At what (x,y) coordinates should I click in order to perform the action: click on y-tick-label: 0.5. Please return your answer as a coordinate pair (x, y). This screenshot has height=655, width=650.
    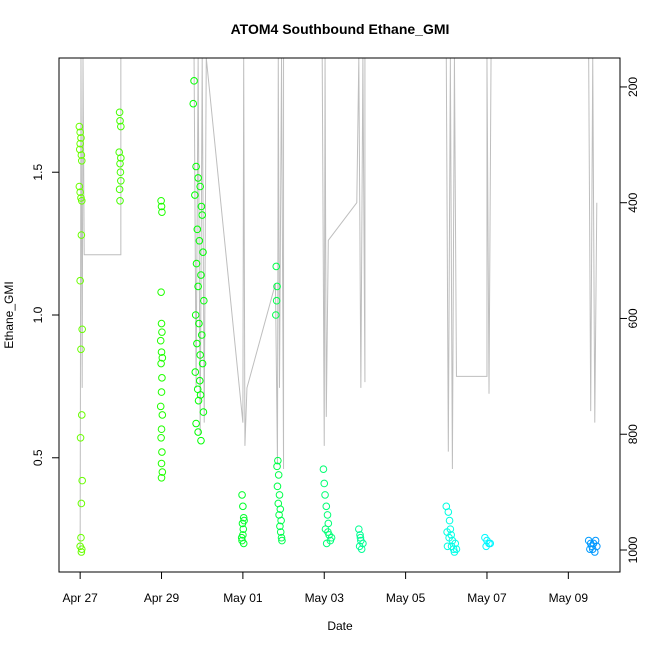
    Looking at the image, I should click on (38, 457).